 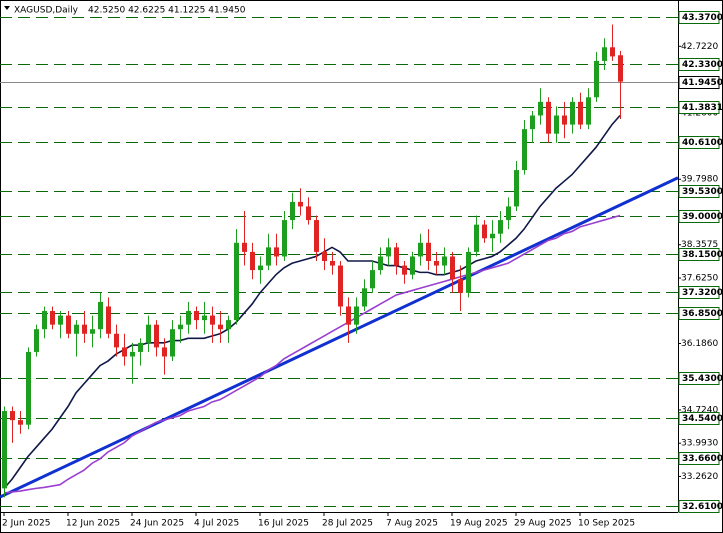 I want to click on x-tick-label: 24 Jun 2025, so click(x=157, y=524).